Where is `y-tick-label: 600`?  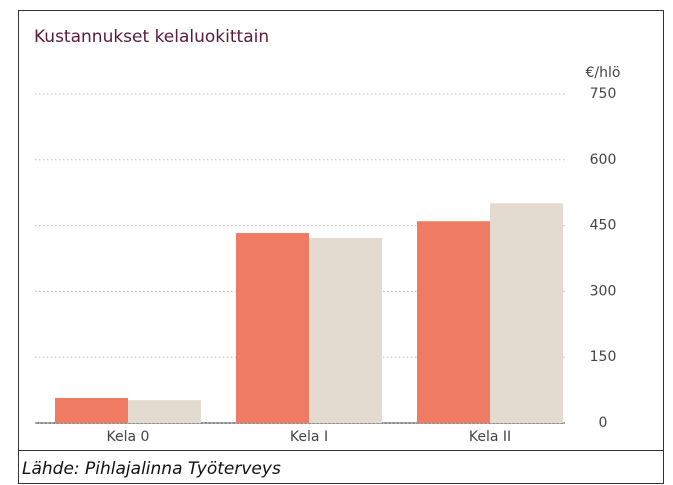 y-tick-label: 600 is located at coordinates (603, 160).